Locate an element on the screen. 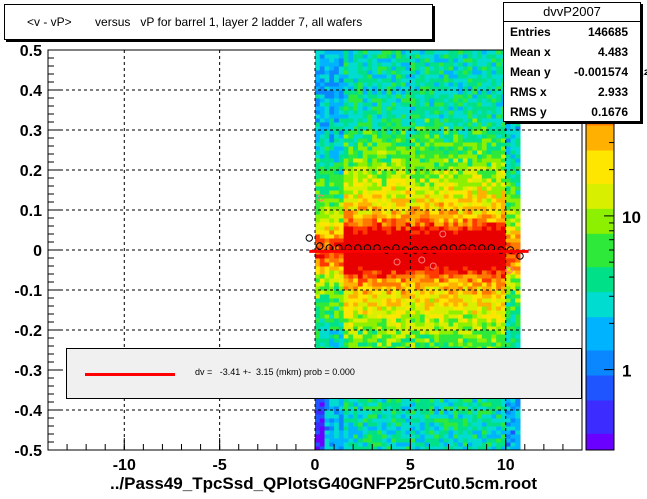 The width and height of the screenshot is (647, 499). outlier-point is located at coordinates (443, 234).